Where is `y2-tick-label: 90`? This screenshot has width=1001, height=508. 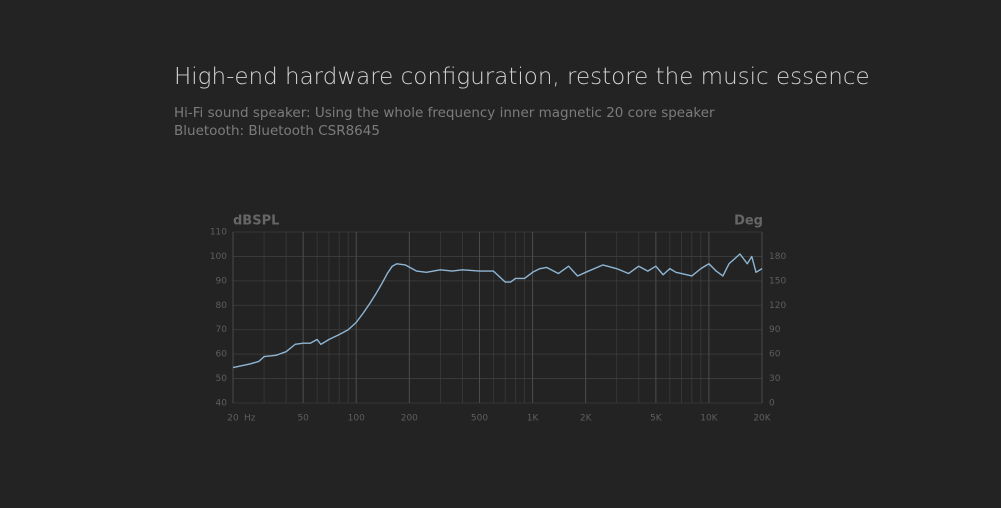 y2-tick-label: 90 is located at coordinates (775, 330).